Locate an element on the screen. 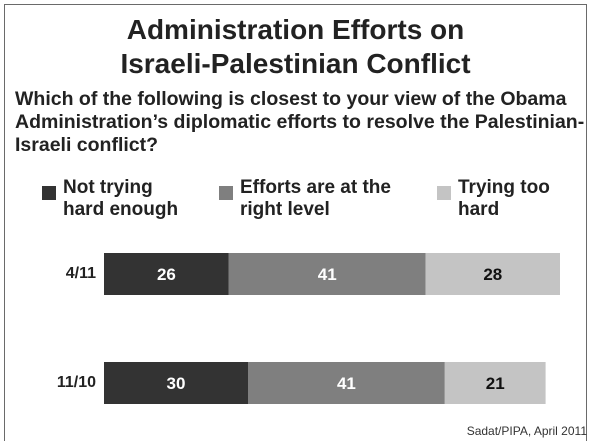  bar-segment-4-11-right-level is located at coordinates (327, 274).